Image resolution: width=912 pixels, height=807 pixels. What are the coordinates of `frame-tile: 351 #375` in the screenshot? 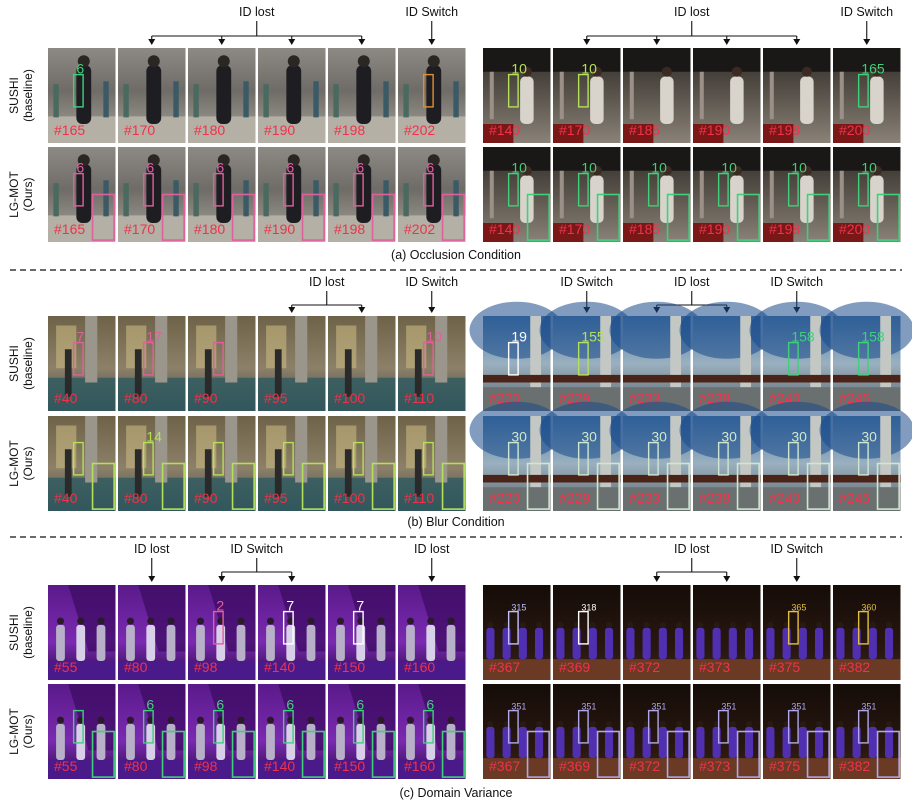 It's located at (797, 731).